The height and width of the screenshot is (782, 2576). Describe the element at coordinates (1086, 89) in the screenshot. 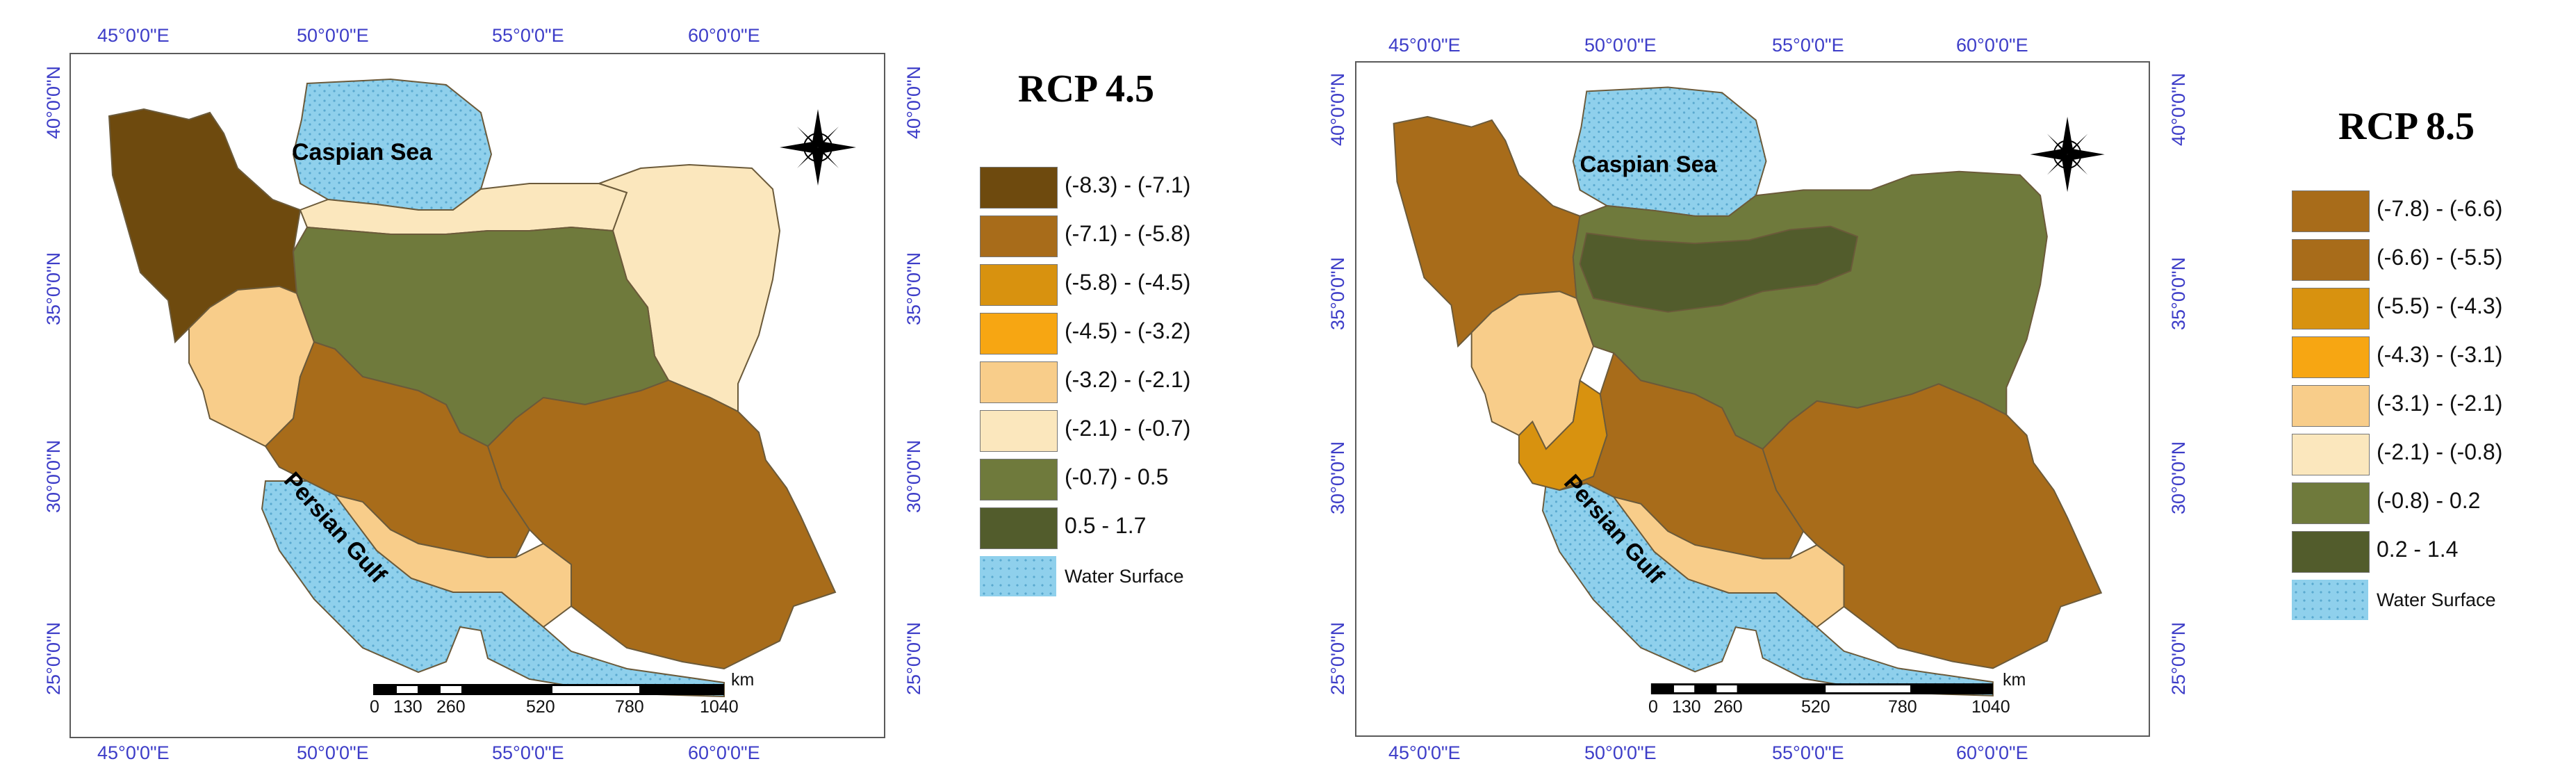

I see `panel-title: RCP 4.5` at that location.